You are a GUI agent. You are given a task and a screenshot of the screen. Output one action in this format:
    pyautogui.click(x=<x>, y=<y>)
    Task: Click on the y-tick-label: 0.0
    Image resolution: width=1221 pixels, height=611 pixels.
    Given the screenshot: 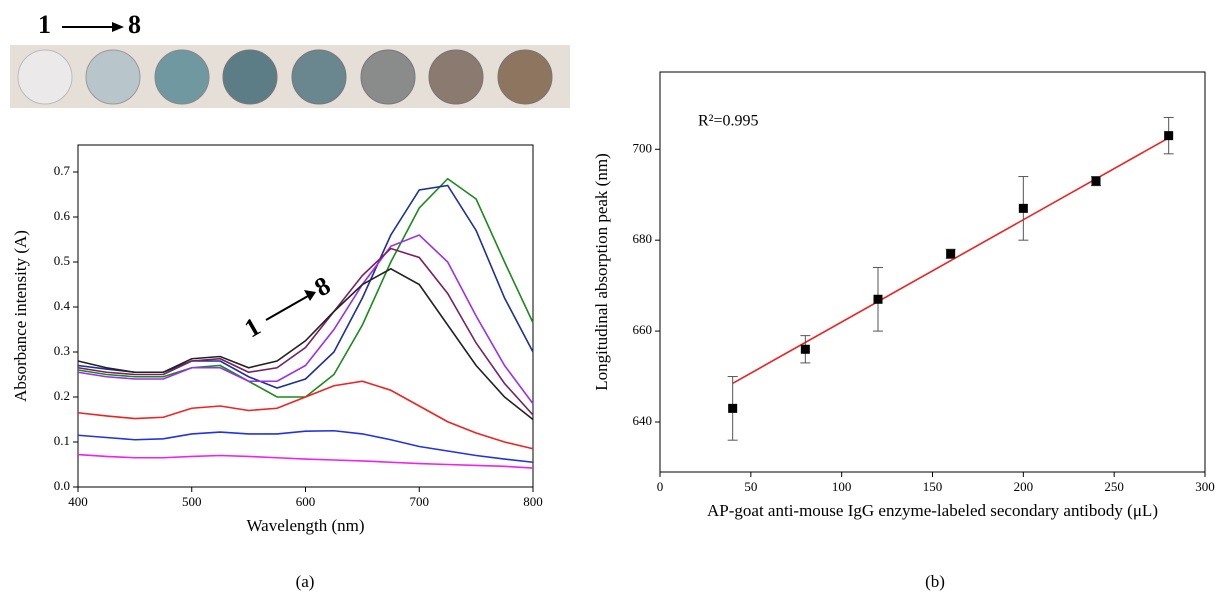 What is the action you would take?
    pyautogui.click(x=62, y=485)
    